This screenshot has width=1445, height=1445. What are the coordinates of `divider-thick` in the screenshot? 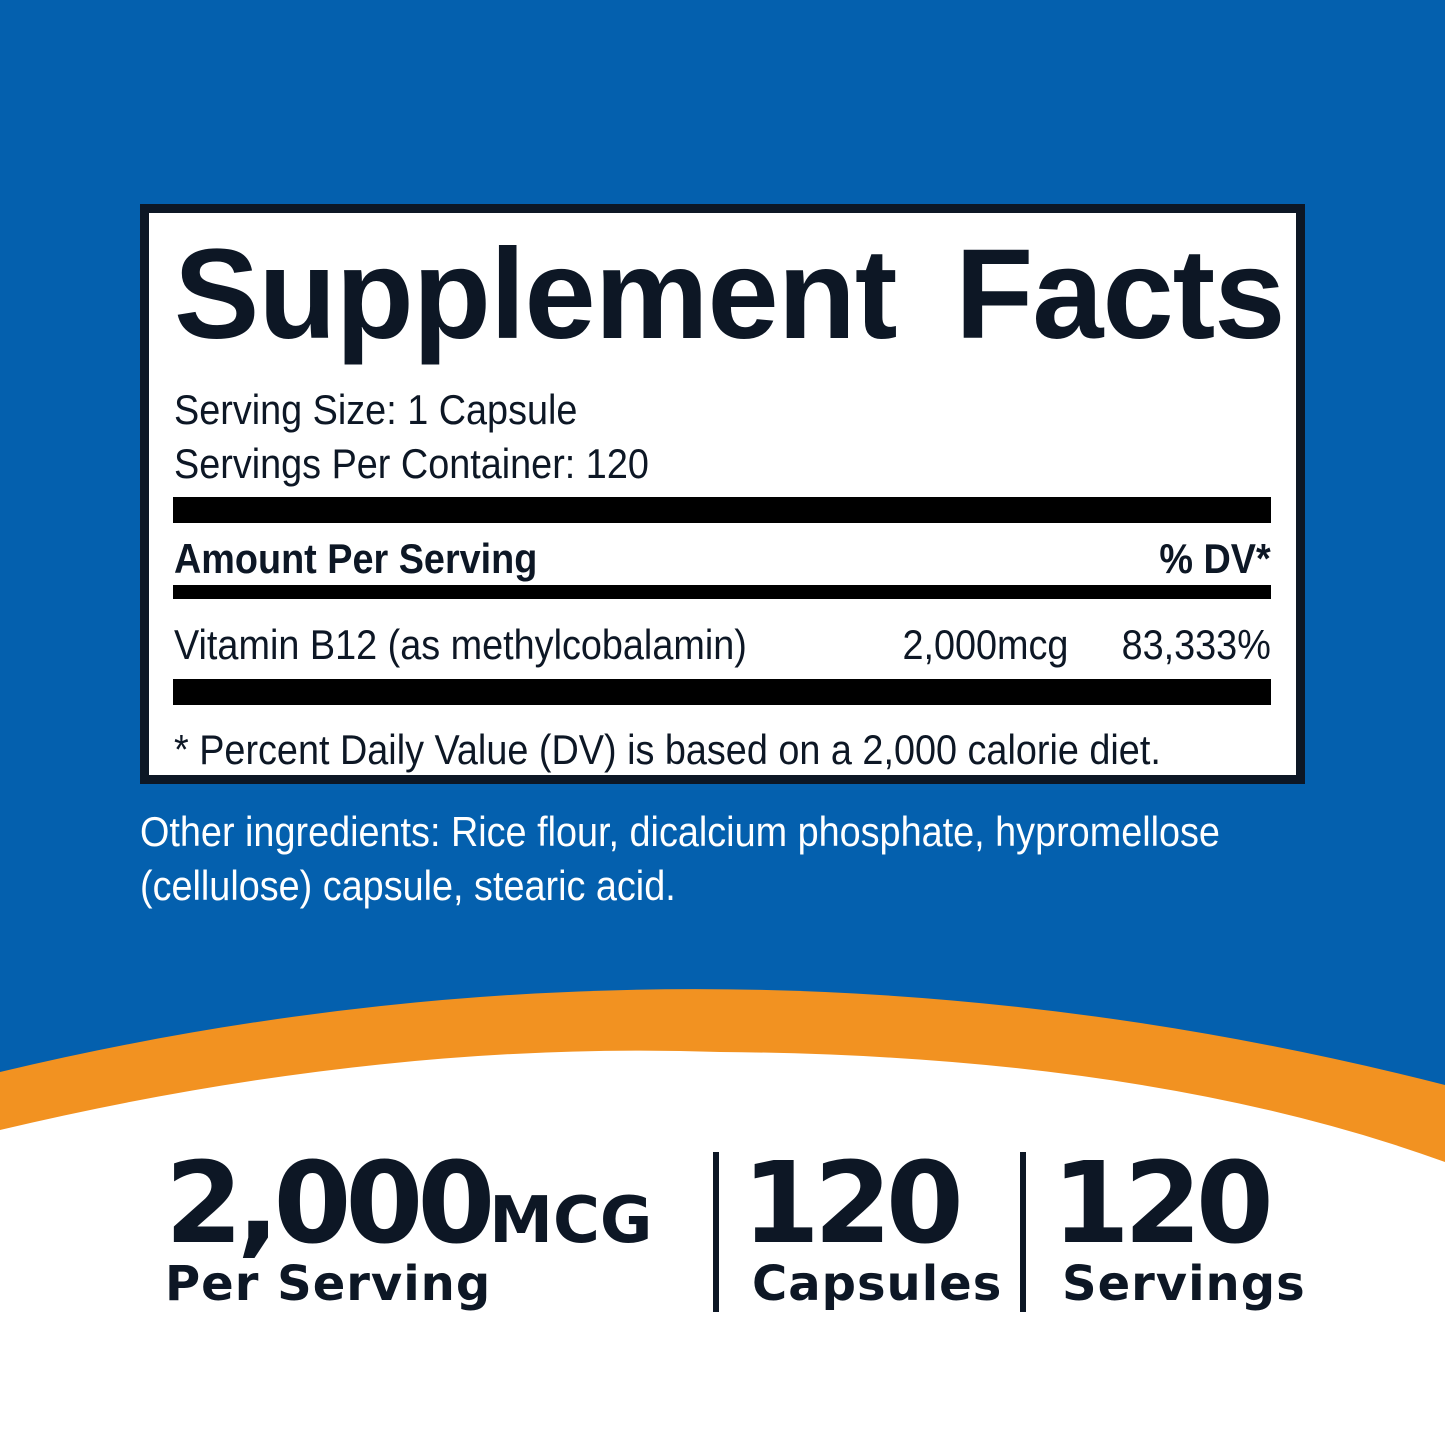 It's located at (722, 510).